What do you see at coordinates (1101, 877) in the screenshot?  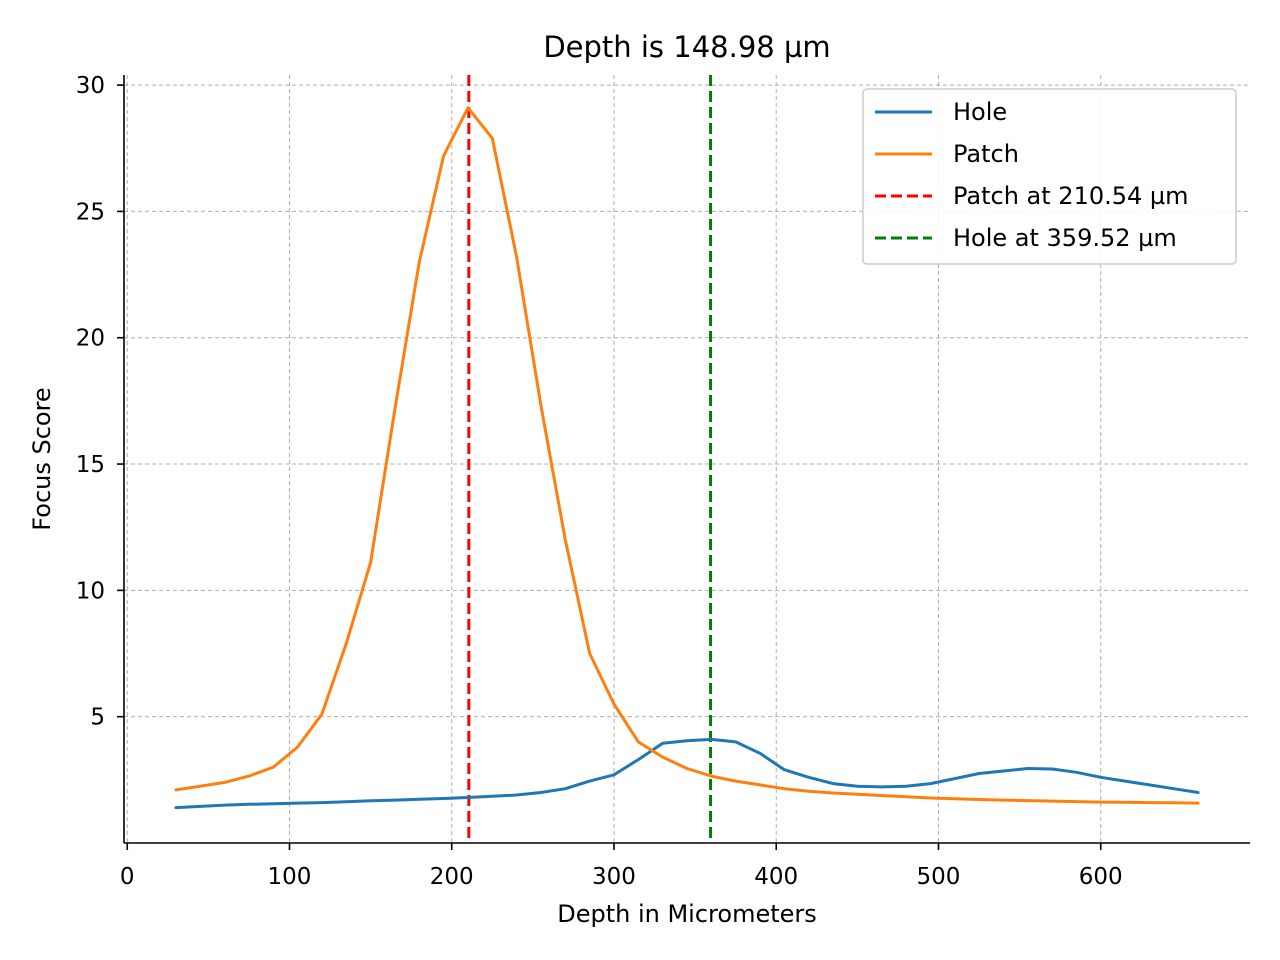 I see `x-tick-label-6: 600` at bounding box center [1101, 877].